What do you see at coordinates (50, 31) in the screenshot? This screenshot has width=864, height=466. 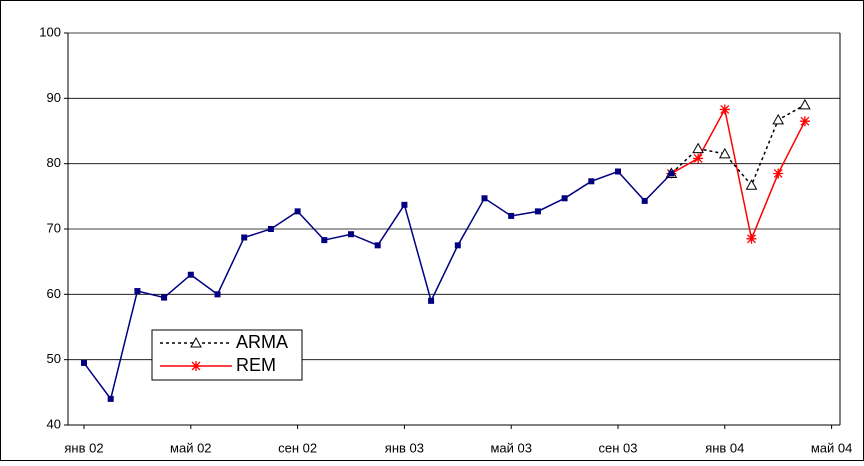 I see `y-tick-label: 100` at bounding box center [50, 31].